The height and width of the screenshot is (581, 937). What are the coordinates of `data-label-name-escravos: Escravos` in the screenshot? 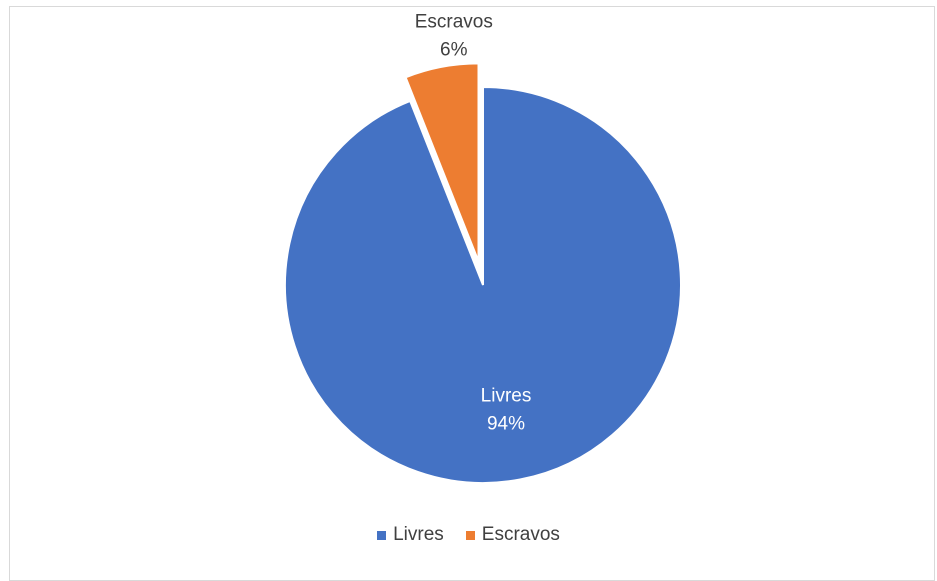 It's located at (454, 21).